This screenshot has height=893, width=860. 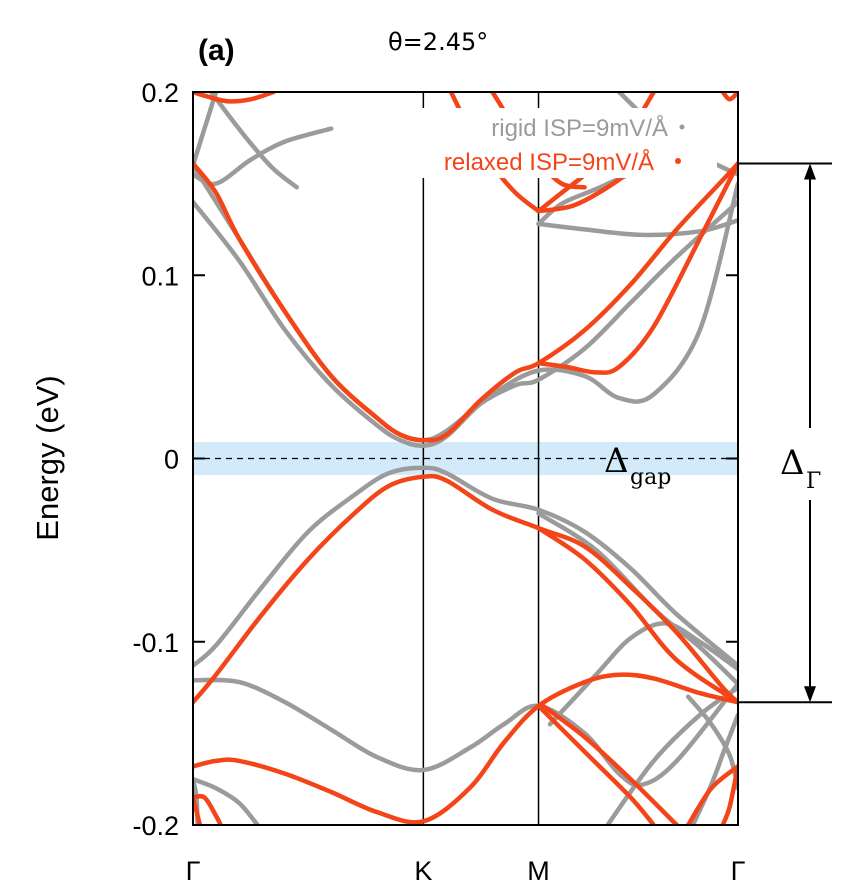 What do you see at coordinates (193, 871) in the screenshot?
I see `x-tick-label-0: Γ` at bounding box center [193, 871].